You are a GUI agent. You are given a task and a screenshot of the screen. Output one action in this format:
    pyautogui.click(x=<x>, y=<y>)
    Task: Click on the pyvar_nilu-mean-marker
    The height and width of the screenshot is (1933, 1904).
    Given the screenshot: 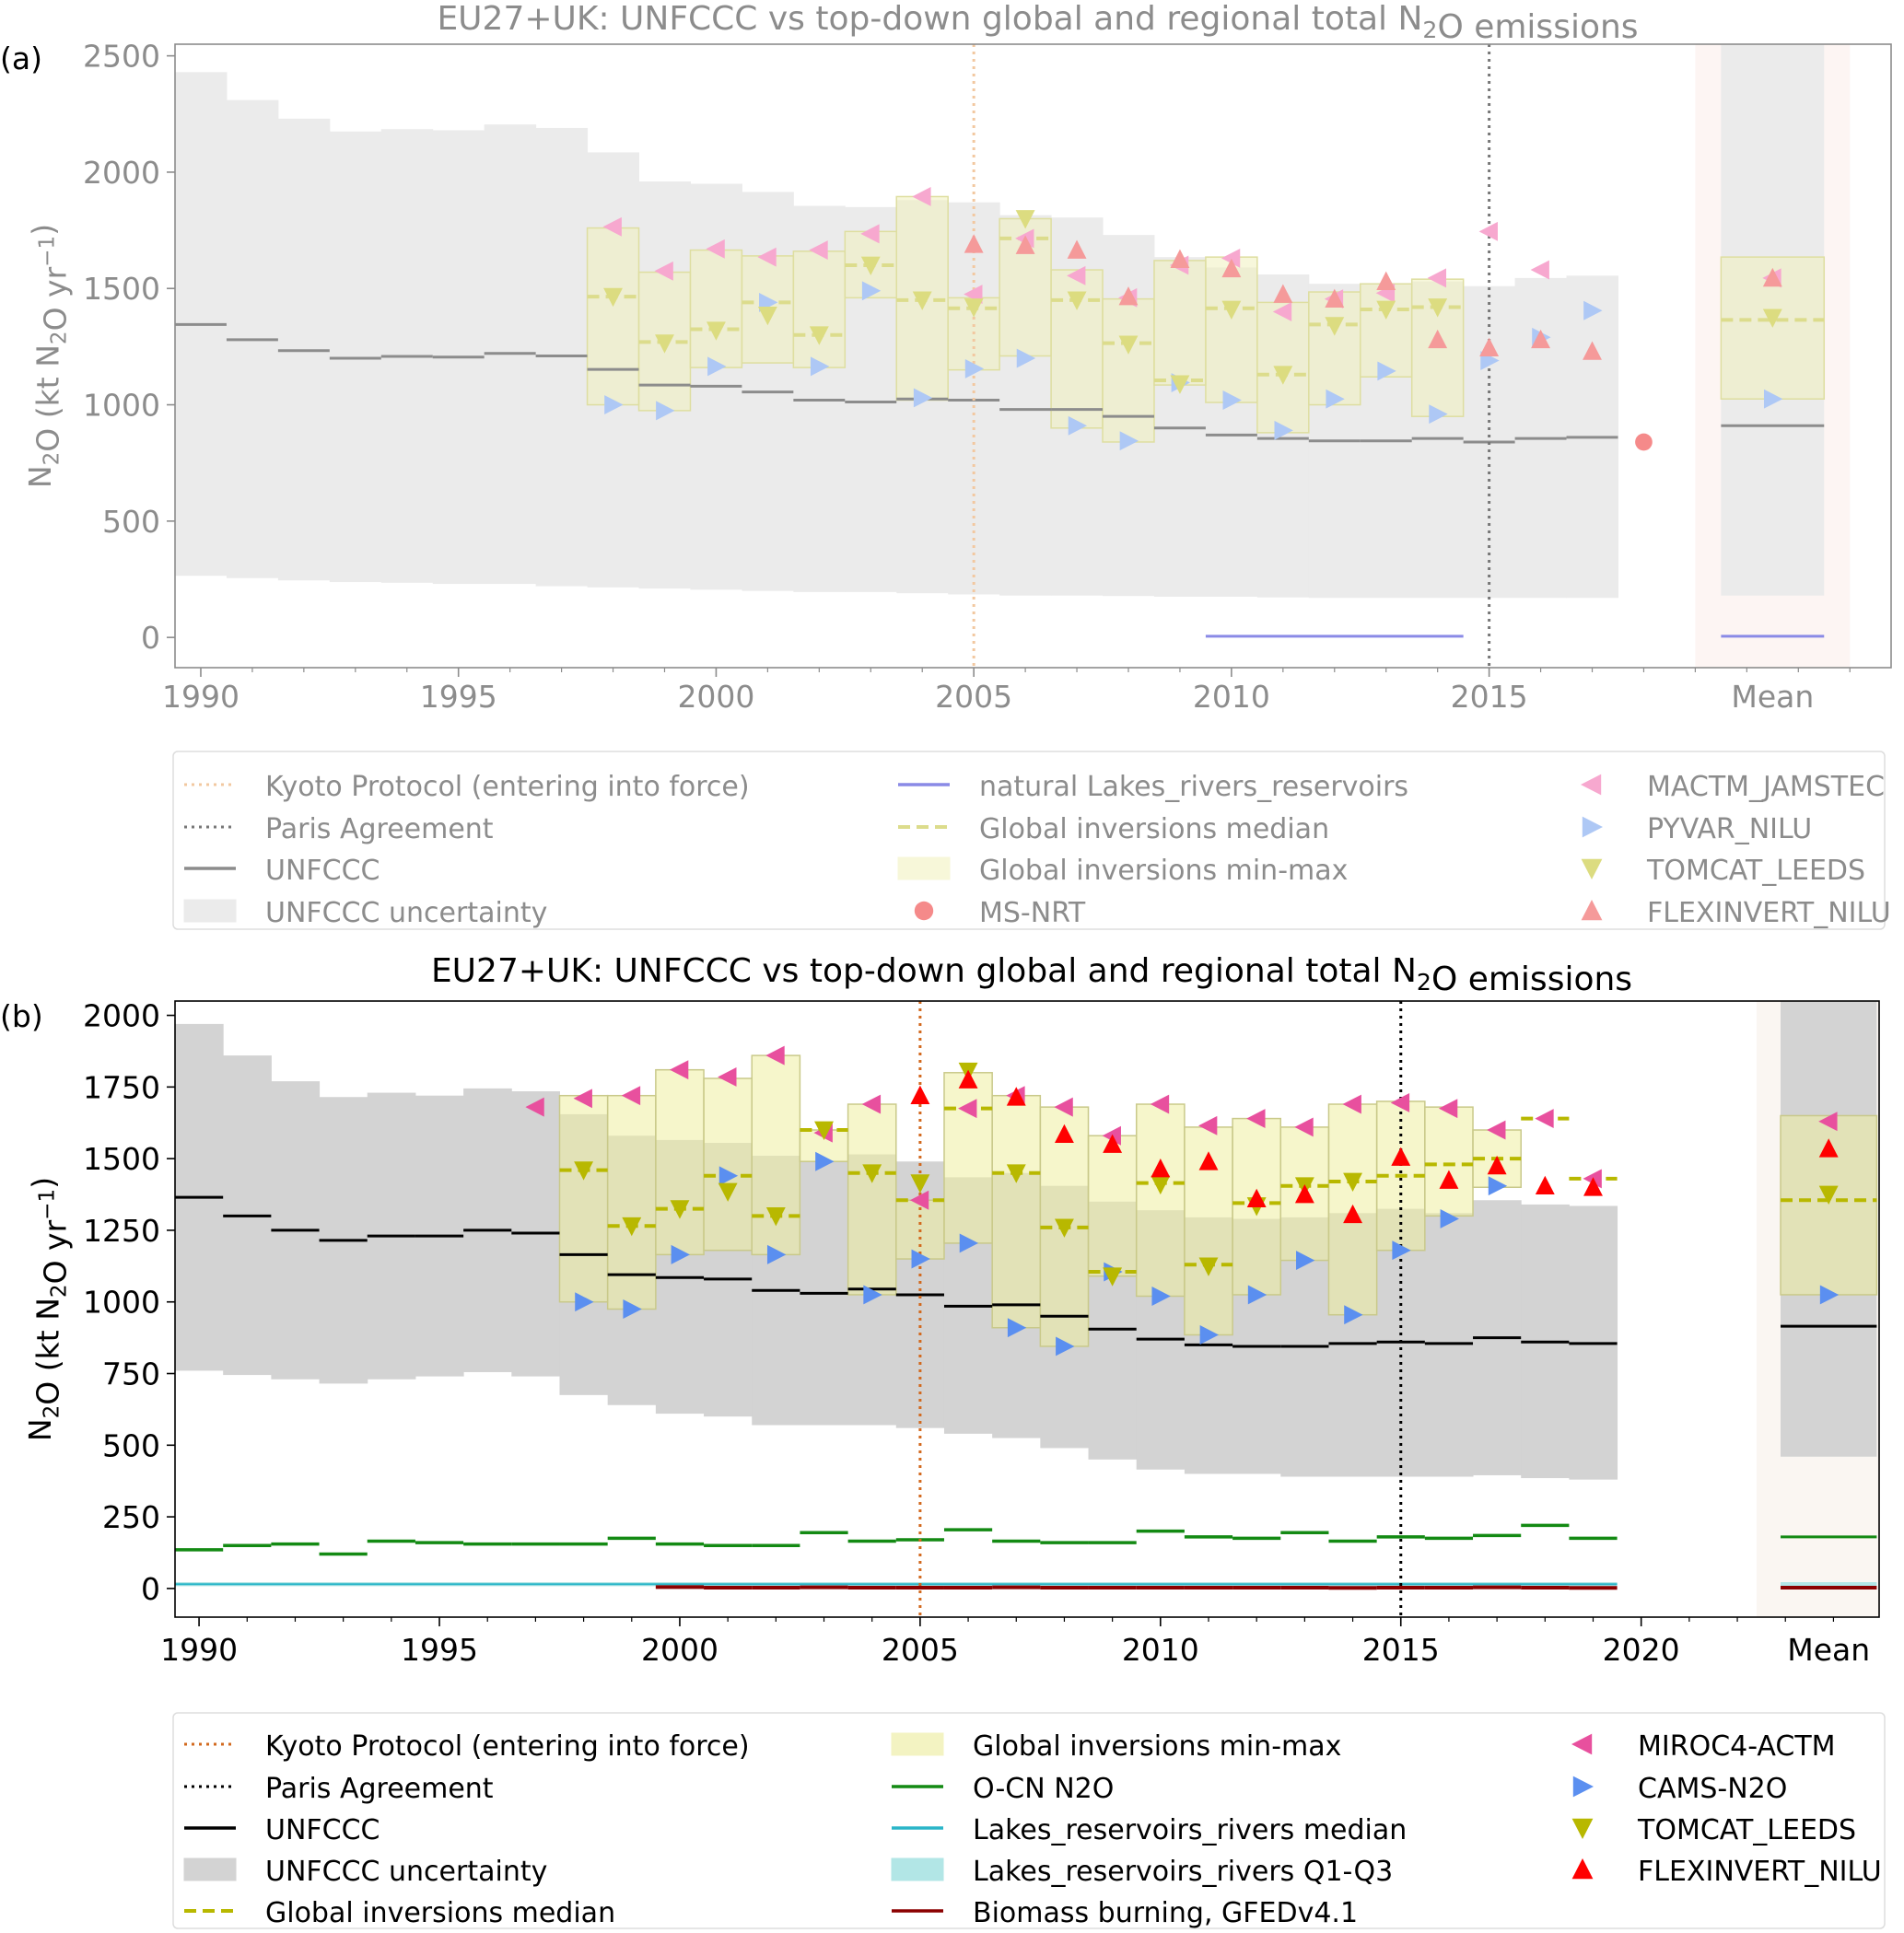 What is the action you would take?
    pyautogui.click(x=1773, y=399)
    